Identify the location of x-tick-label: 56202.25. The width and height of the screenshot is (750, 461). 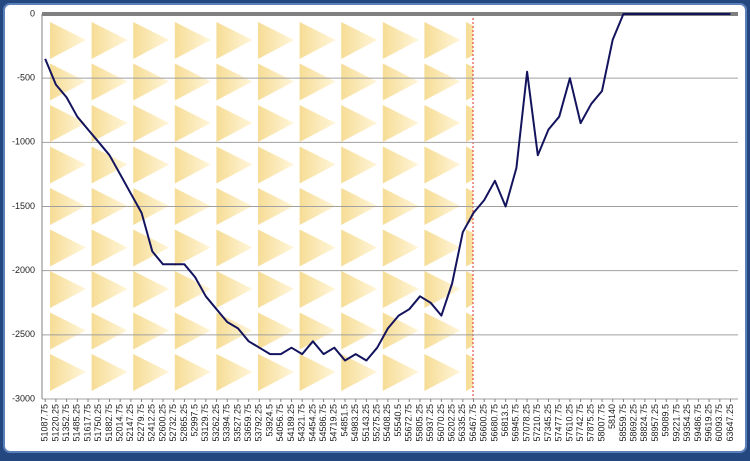
(451, 423).